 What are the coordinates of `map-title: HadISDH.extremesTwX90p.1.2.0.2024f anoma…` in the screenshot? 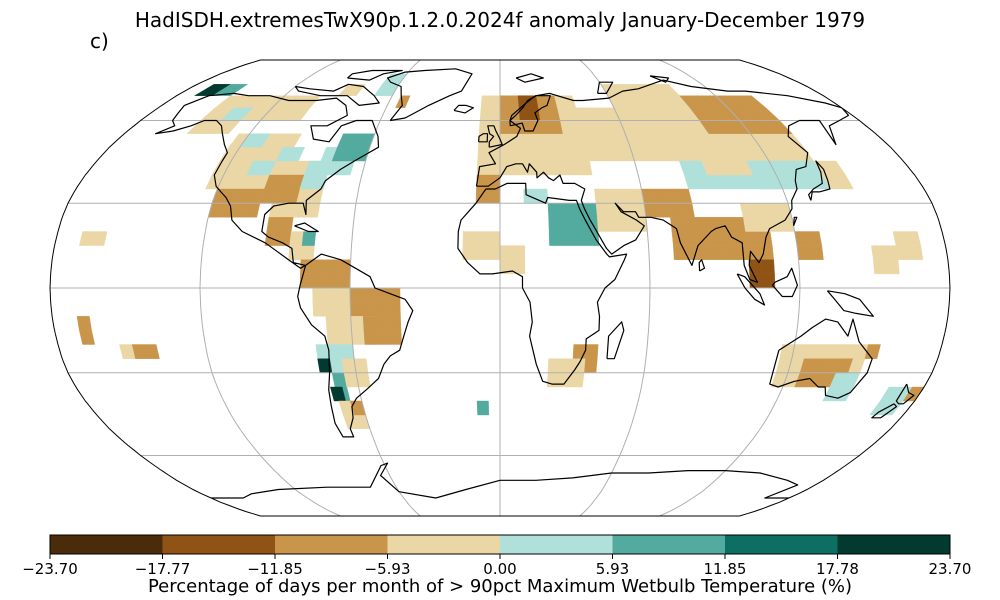 It's located at (500, 20).